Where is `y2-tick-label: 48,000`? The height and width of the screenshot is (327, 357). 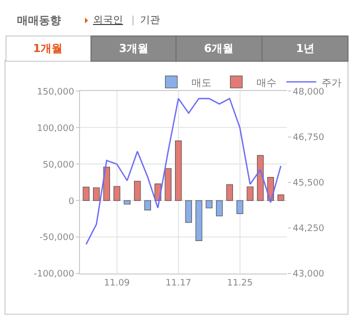 y2-tick-label: 48,000 is located at coordinates (308, 92).